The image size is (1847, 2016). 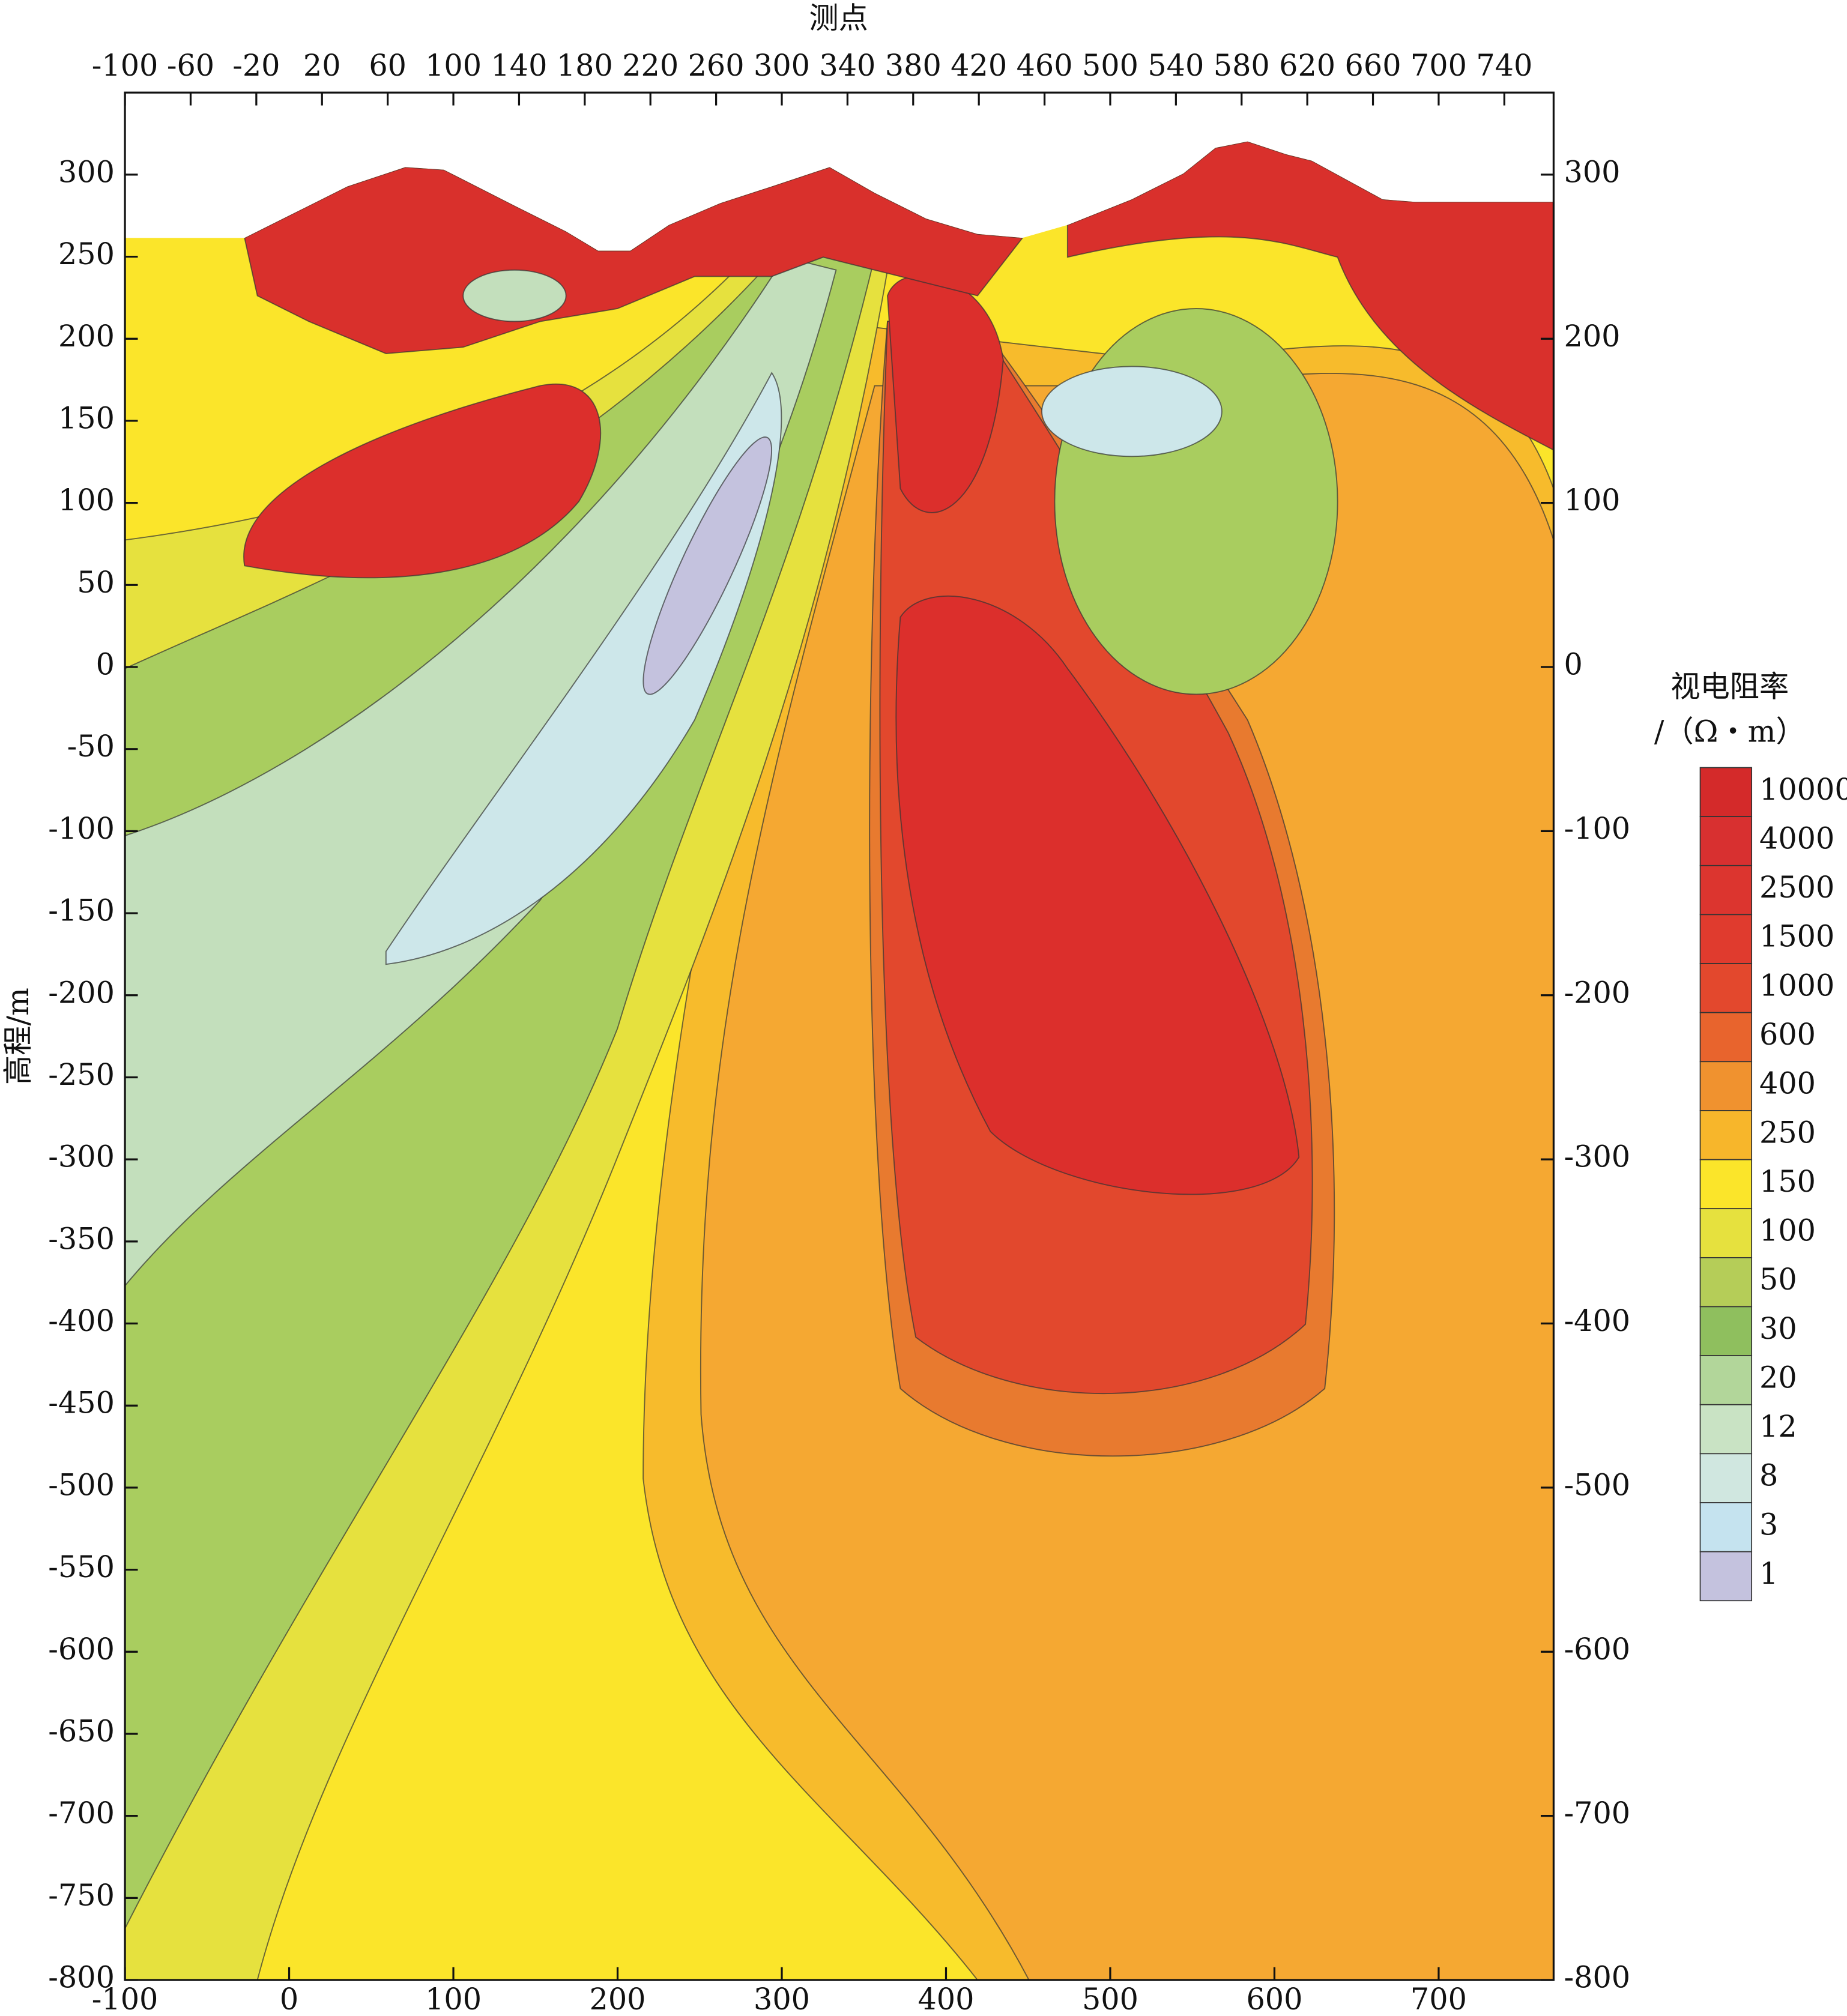 I want to click on y2-tick-label: 100, so click(x=1592, y=501).